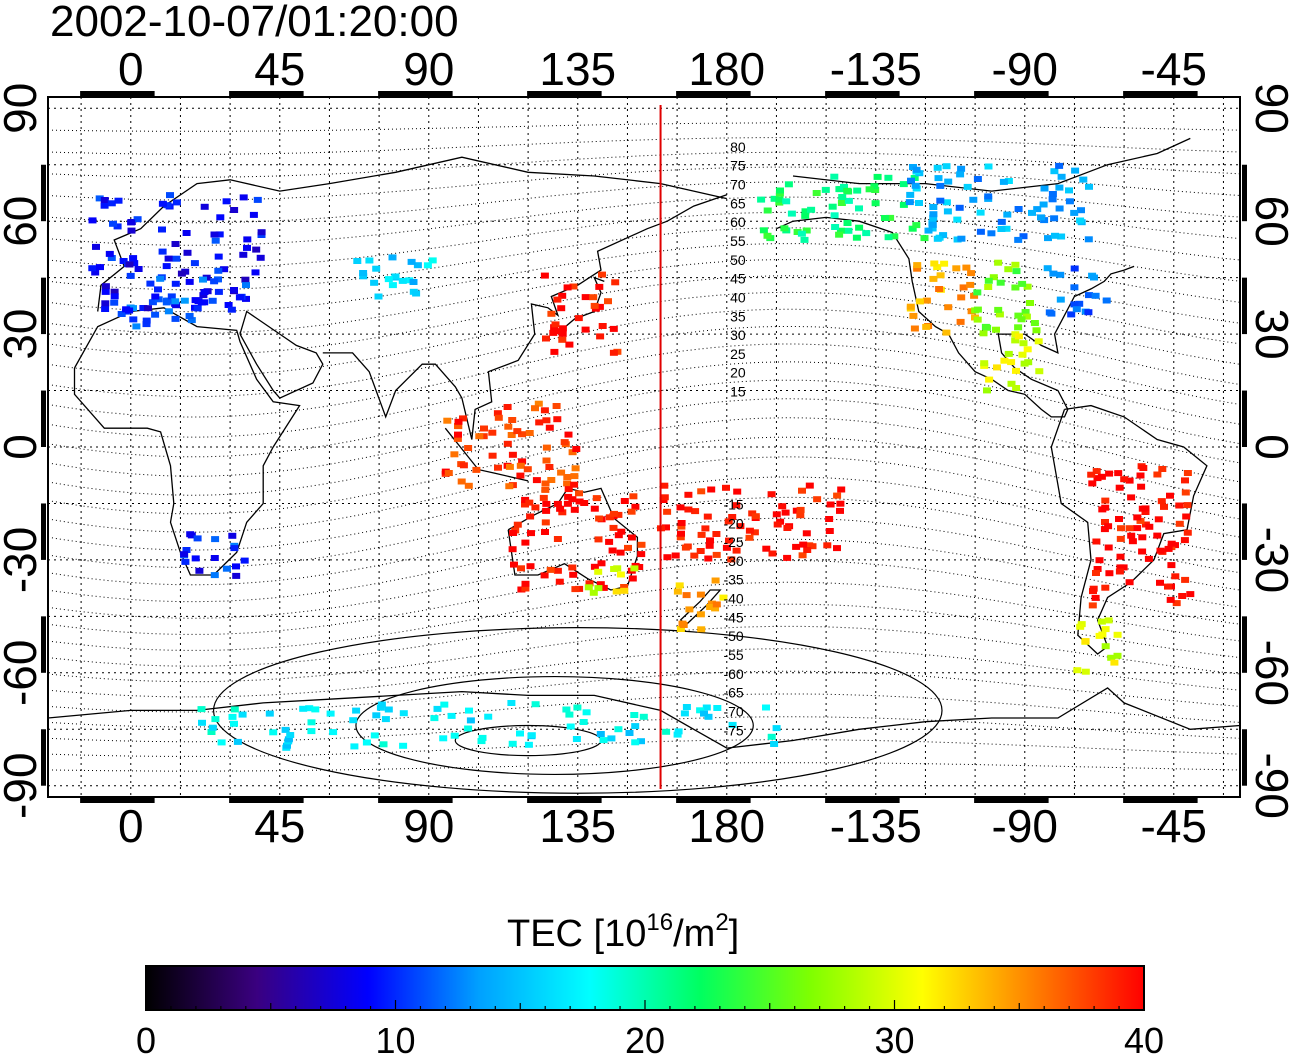  What do you see at coordinates (131, 69) in the screenshot?
I see `lon-tick-label-top: 0` at bounding box center [131, 69].